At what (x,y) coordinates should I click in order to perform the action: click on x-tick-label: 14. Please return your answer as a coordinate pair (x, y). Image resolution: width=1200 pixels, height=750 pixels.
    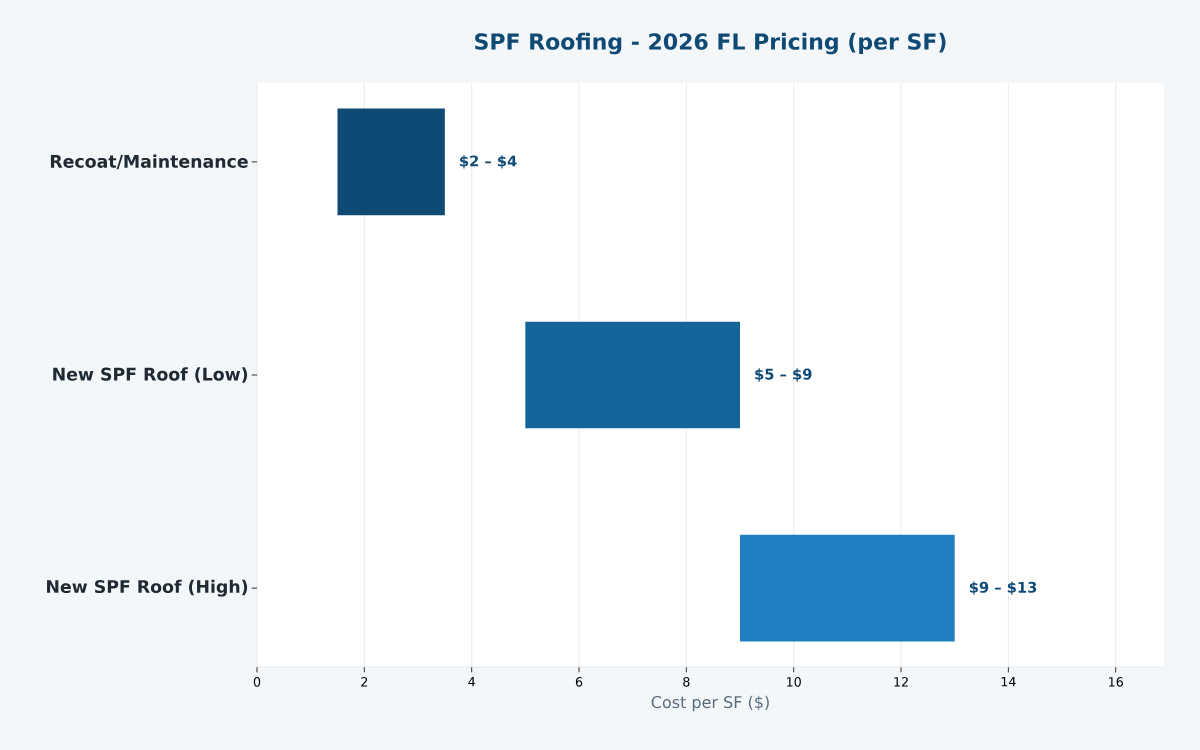
    Looking at the image, I should click on (1008, 682).